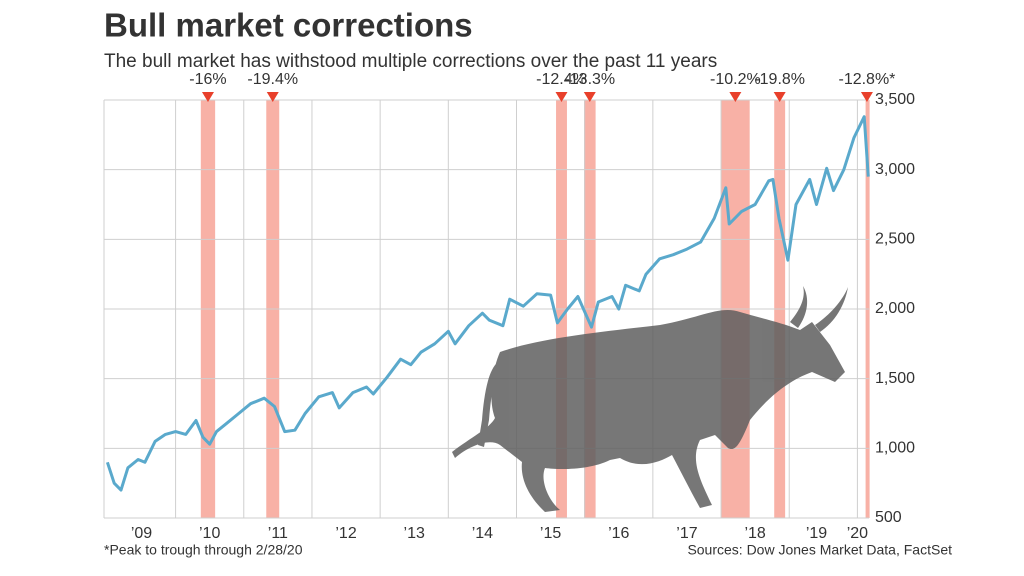  Describe the element at coordinates (490, 404) in the screenshot. I see `bull-tail` at that location.